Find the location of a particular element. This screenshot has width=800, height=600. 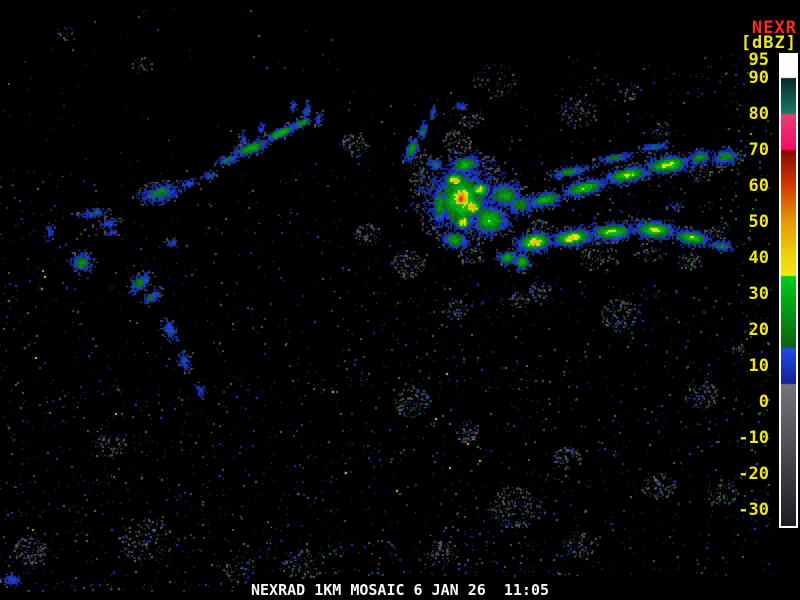

timestamp-caption: NEXRAD 1KM MOSAIC 6 JAN 26 11:05 is located at coordinates (400, 590).